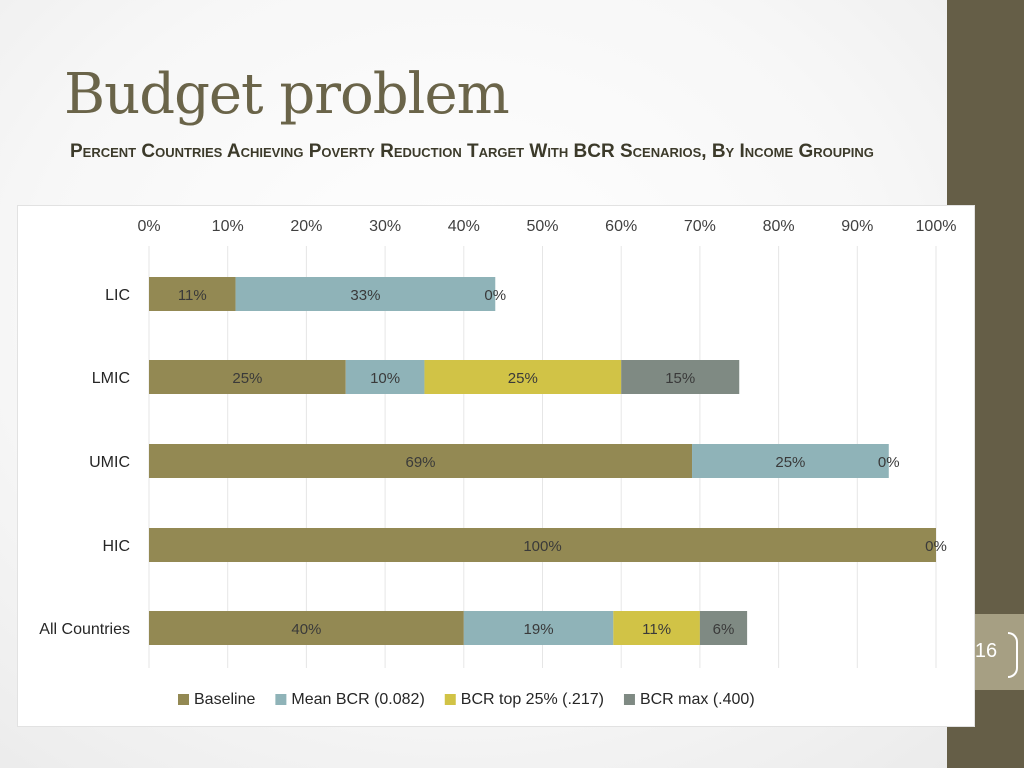 This screenshot has width=1024, height=768. I want to click on category-label: LIC, so click(117, 295).